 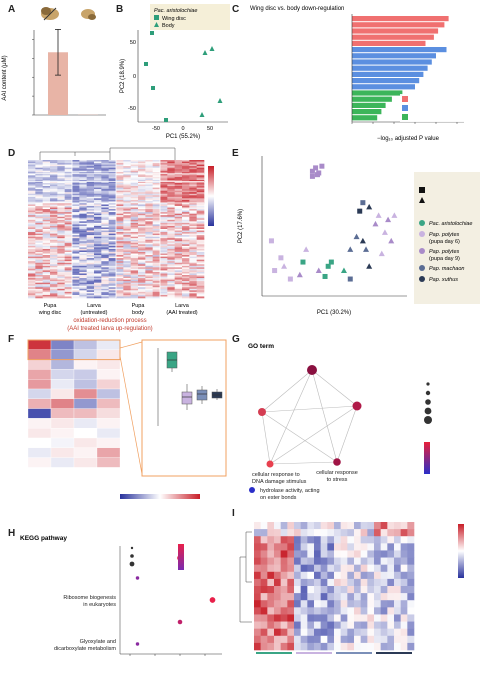 I want to click on count-legend-dot, so click(x=132, y=556).